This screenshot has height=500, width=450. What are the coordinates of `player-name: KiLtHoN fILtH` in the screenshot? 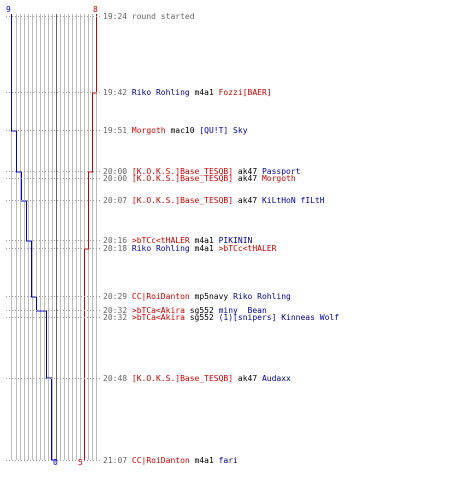 It's located at (293, 200).